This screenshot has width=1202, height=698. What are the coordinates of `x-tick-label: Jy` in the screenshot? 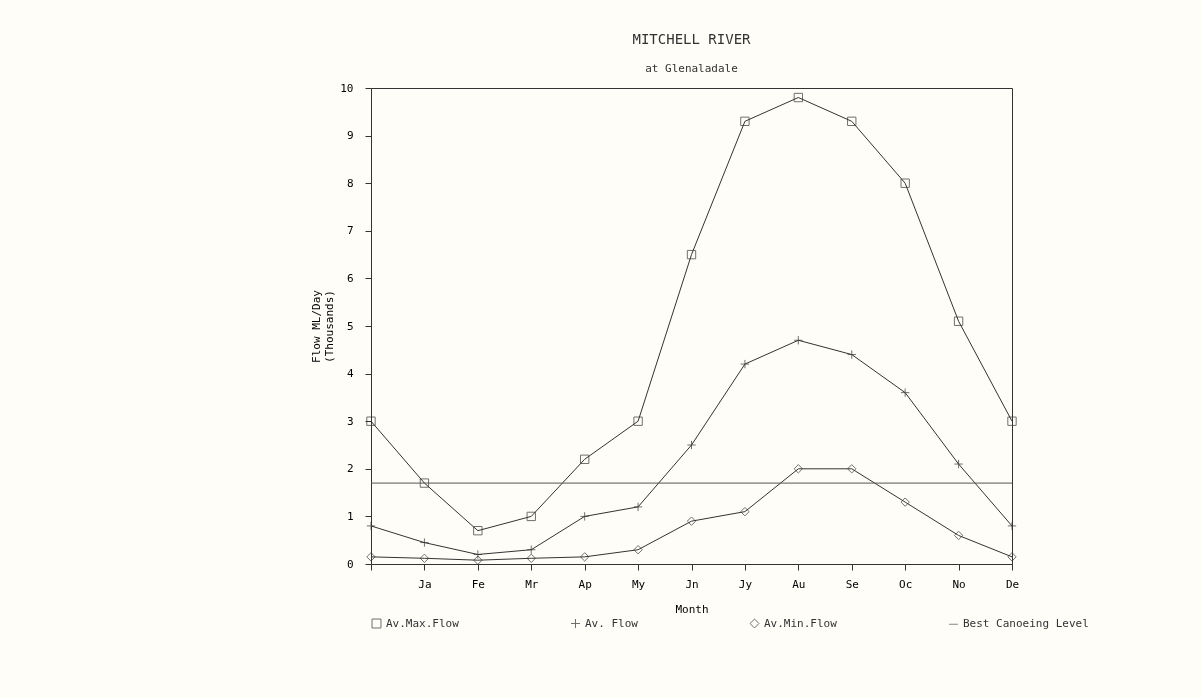 It's located at (745, 584).